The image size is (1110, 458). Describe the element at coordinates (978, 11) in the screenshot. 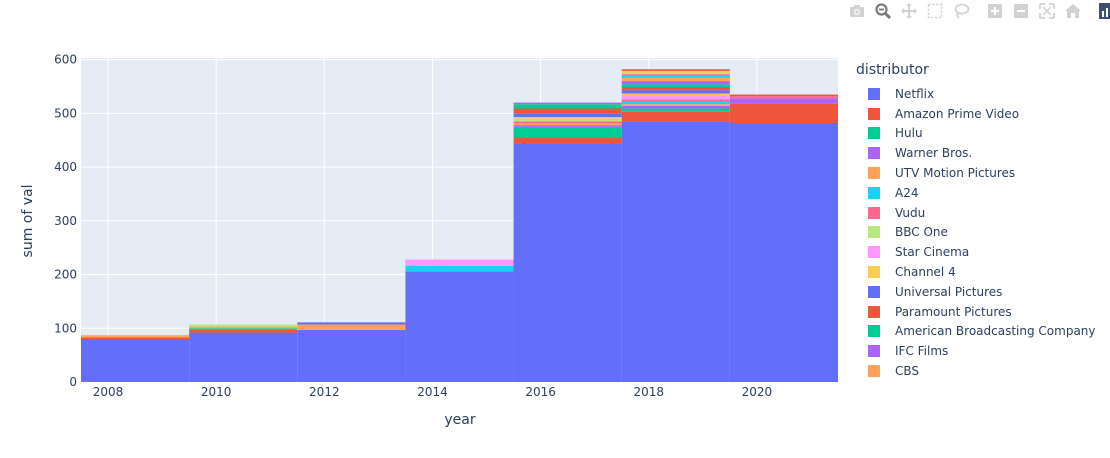

I see `modebar` at that location.